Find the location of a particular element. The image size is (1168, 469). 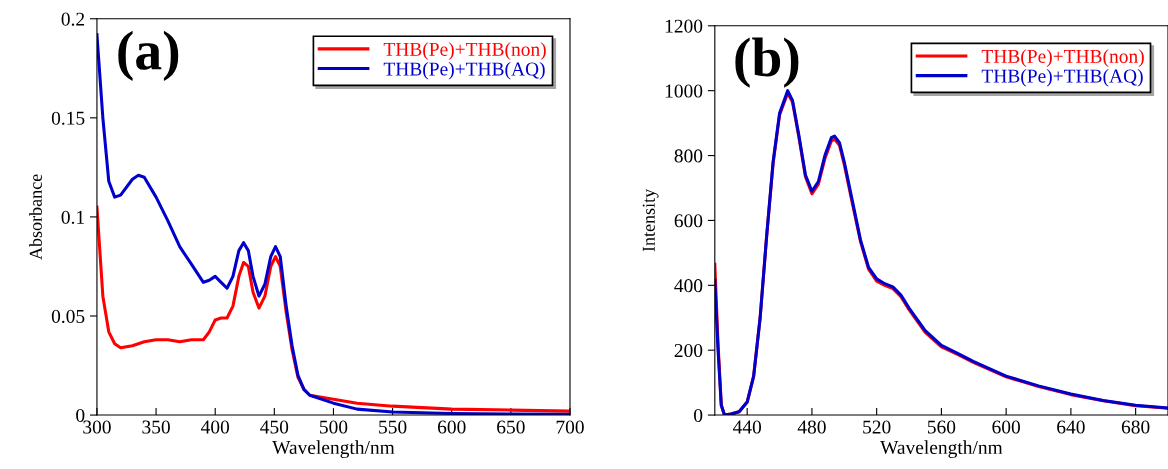

y-axis-title: Intensity is located at coordinates (650, 220).